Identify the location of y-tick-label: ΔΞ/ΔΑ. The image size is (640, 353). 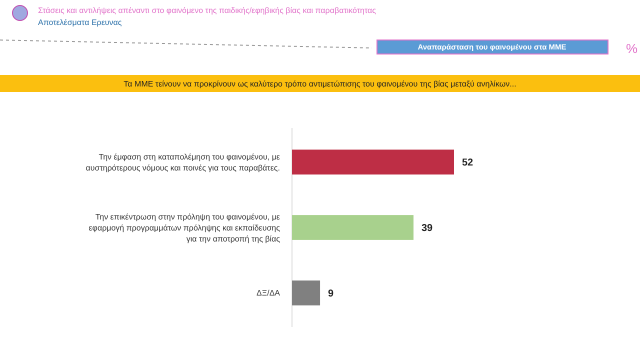
(268, 293).